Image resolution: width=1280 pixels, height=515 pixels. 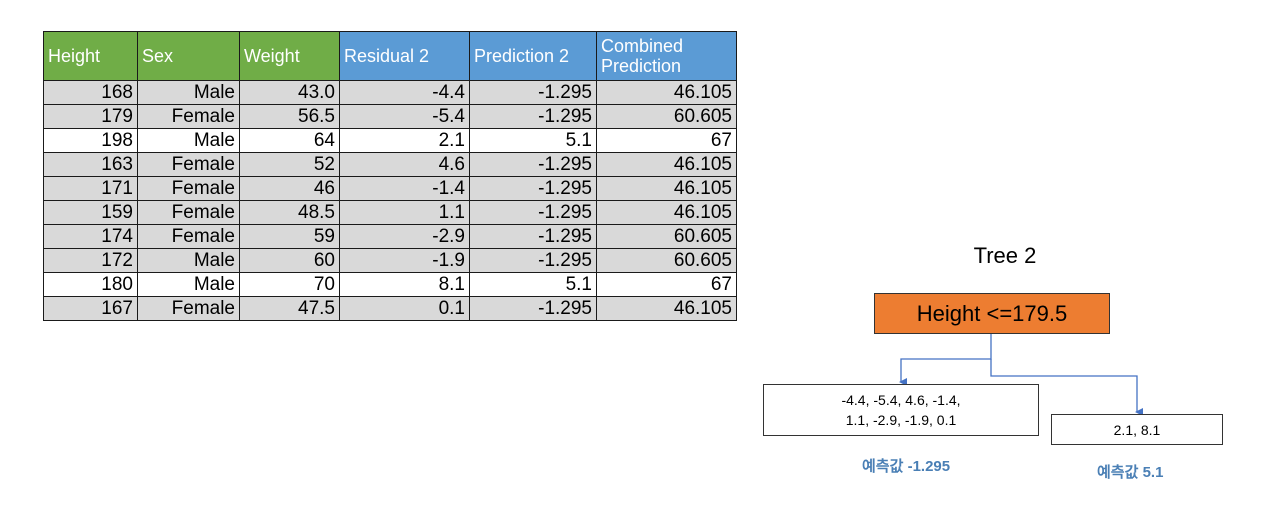 I want to click on cell-height: 168, so click(x=90, y=92).